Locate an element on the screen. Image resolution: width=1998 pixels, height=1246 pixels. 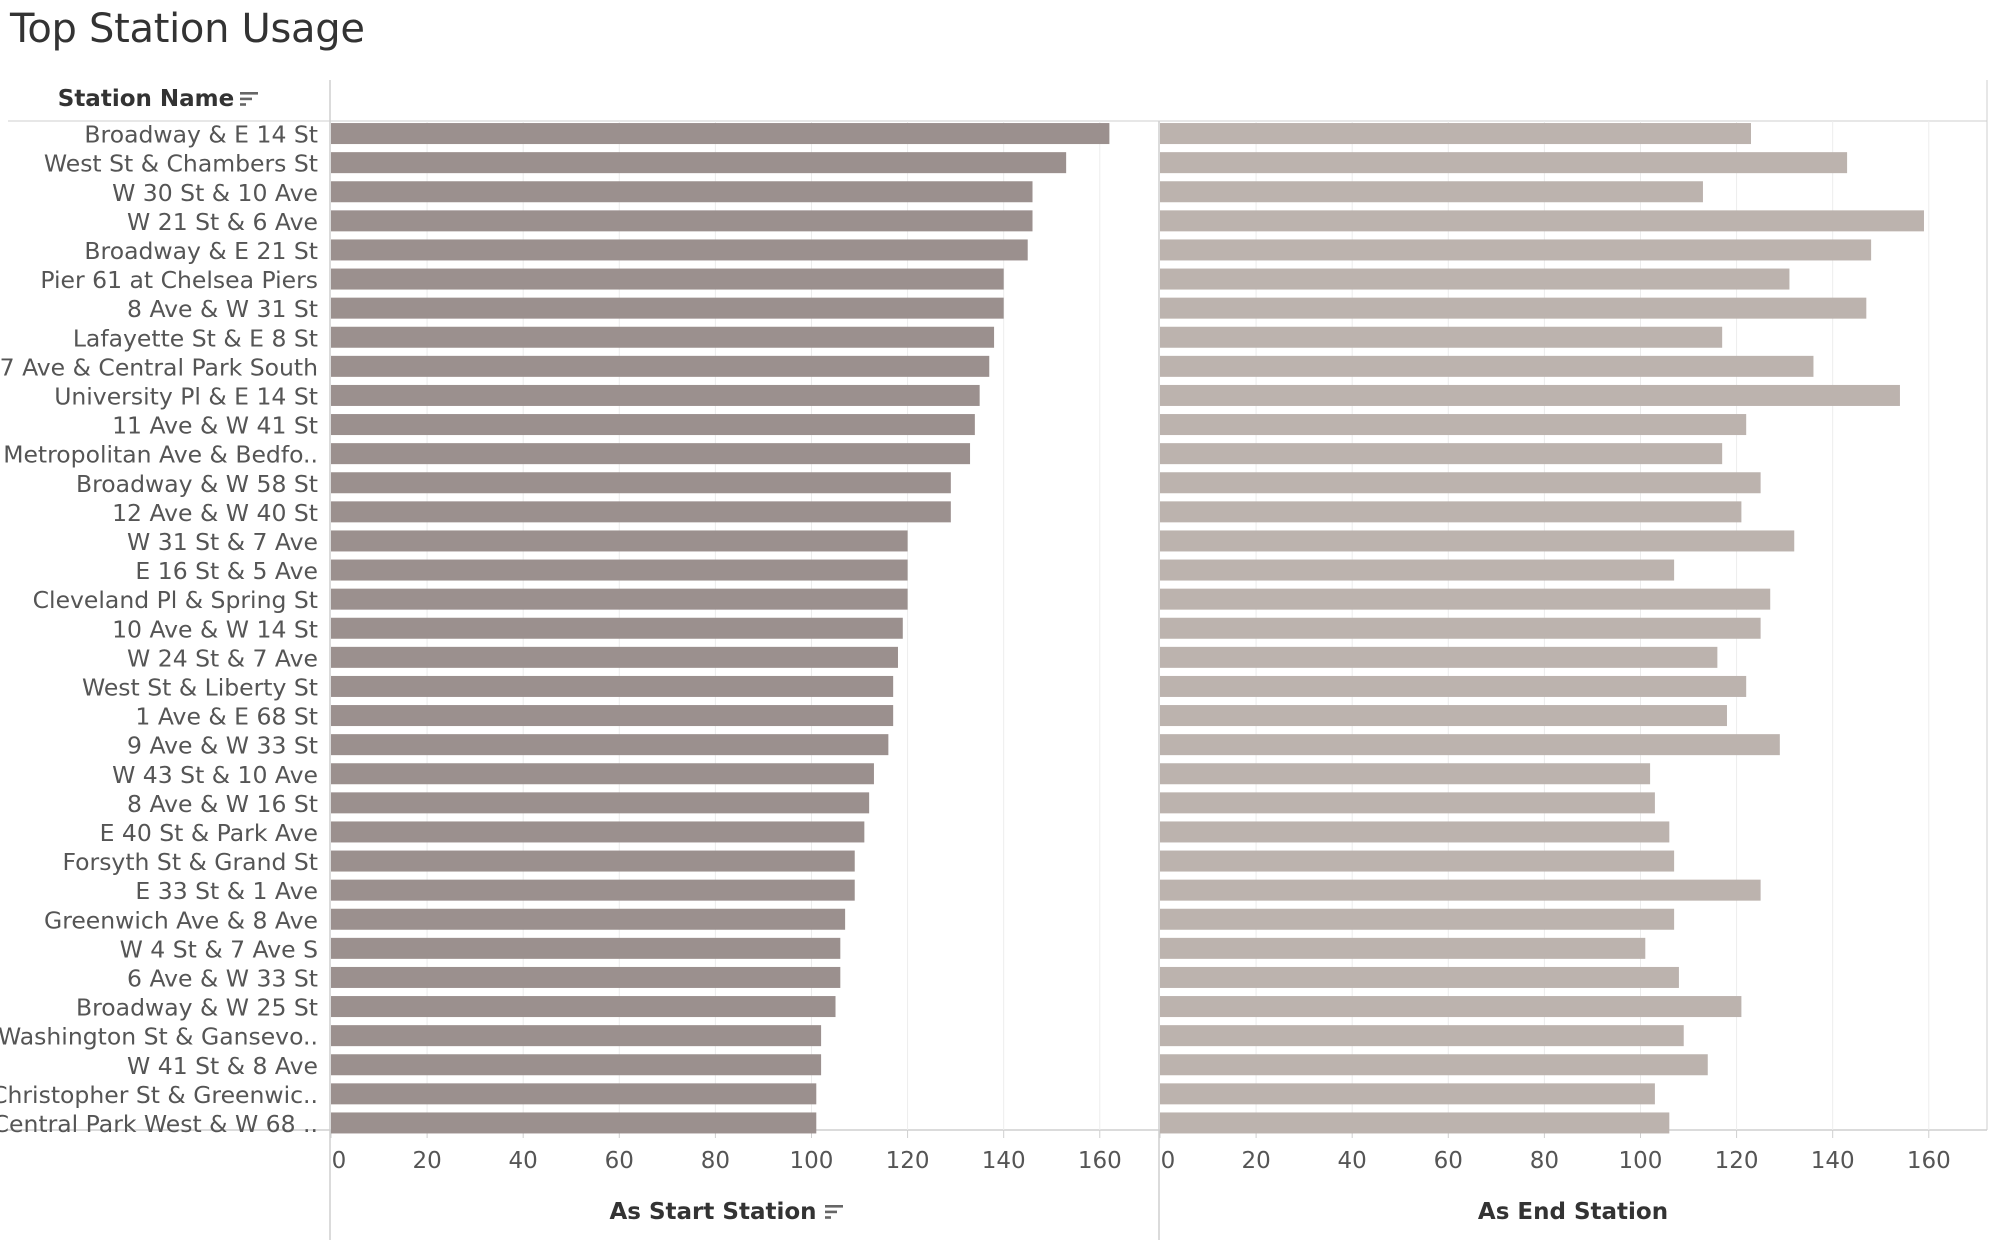
station-name-label: 7 Ave & Central Park South is located at coordinates (159, 367).